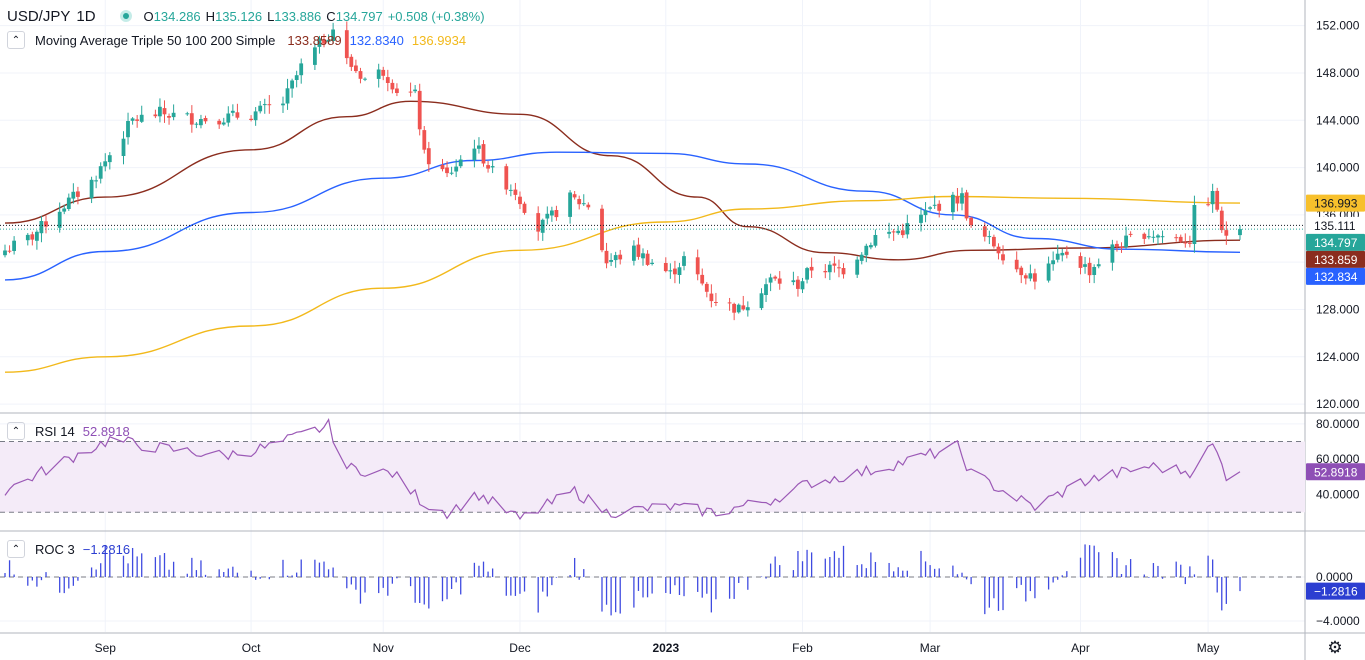  I want to click on rsi-axis-tick-label: 80.0000, so click(1338, 424).